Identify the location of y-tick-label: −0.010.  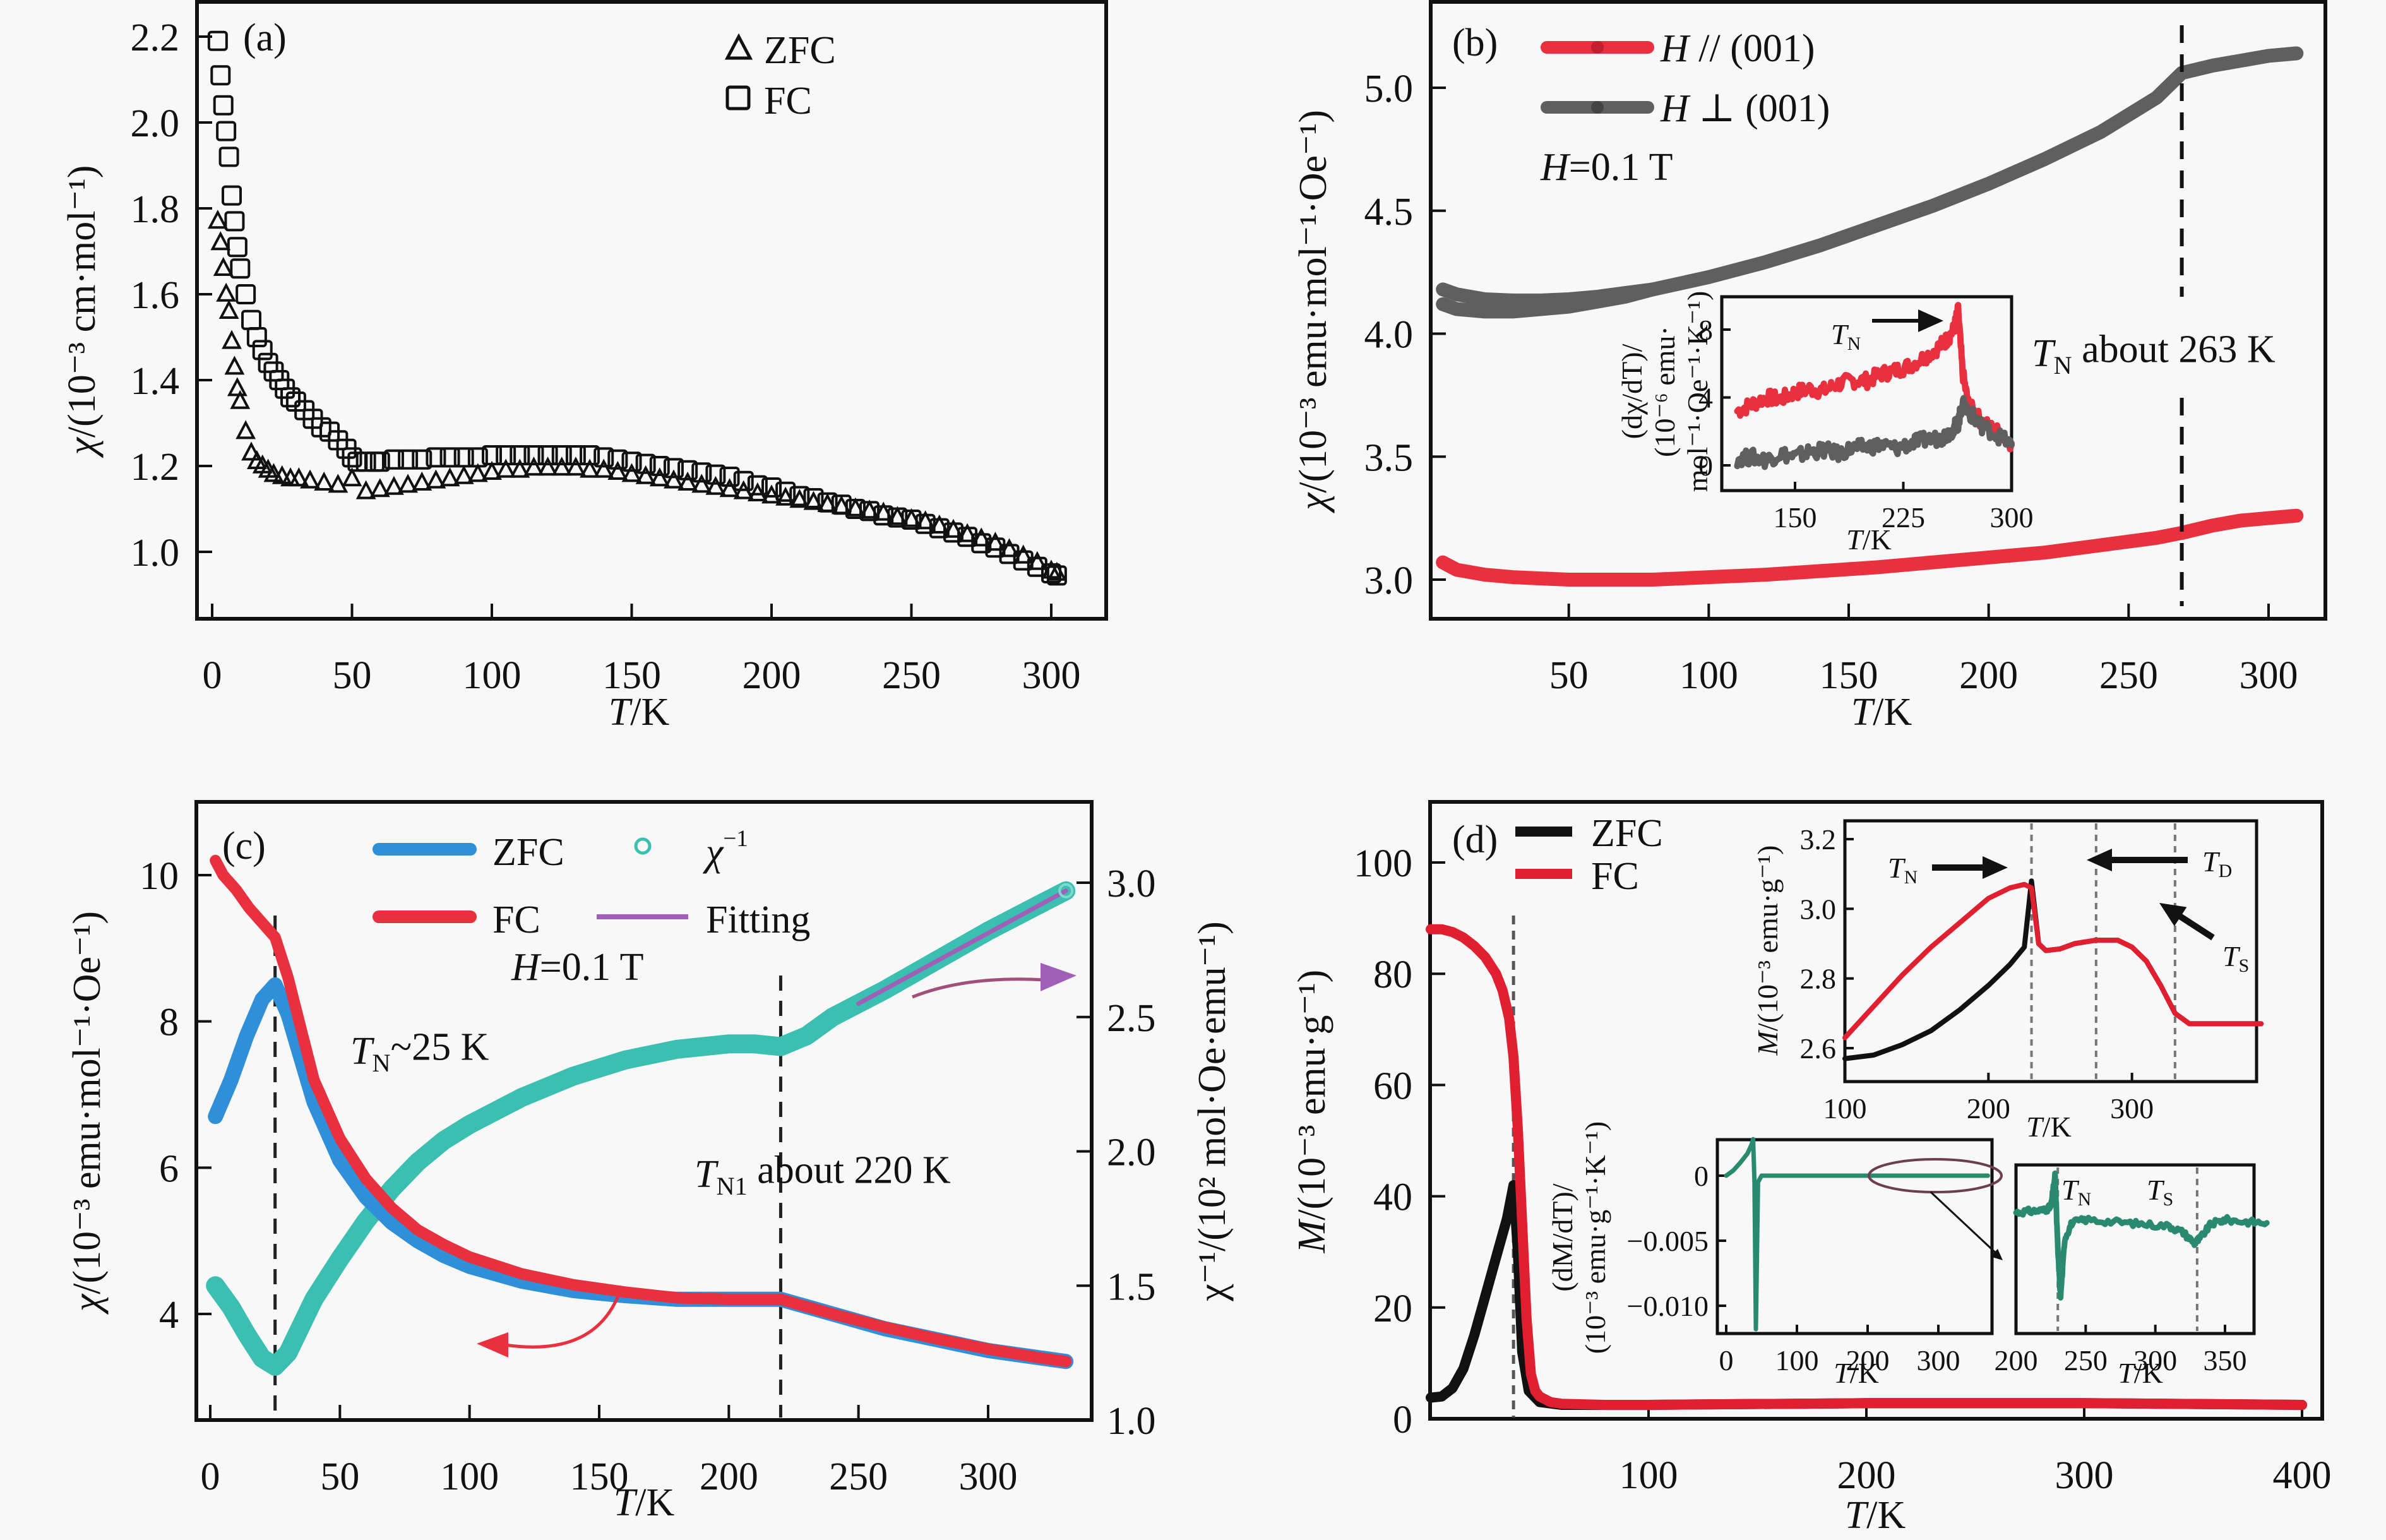
(1668, 1306).